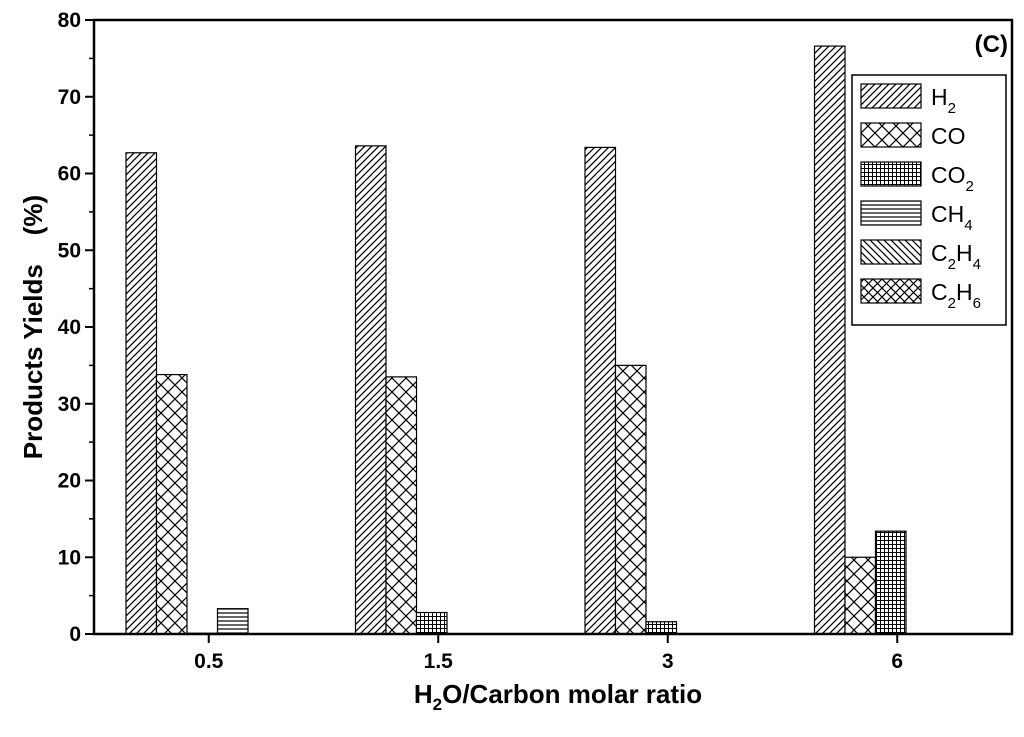 The height and width of the screenshot is (737, 1024). I want to click on legend-label-c2h6: C2H6, so click(956, 295).